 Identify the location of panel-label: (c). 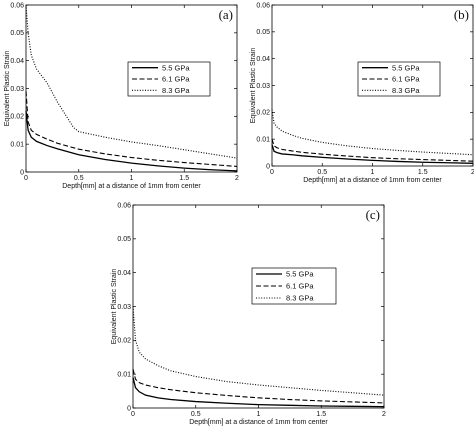
(373, 214).